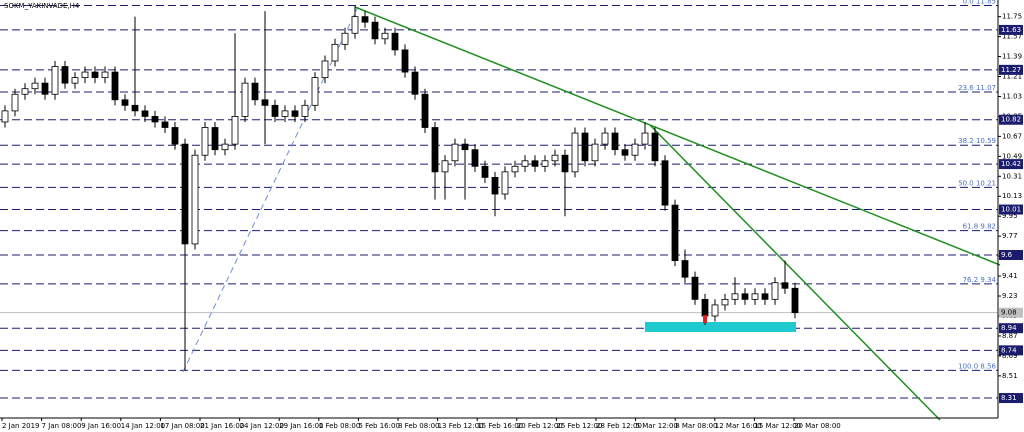 The width and height of the screenshot is (1024, 432). Describe the element at coordinates (979, 227) in the screenshot. I see `fib-label: 61.8 9.82` at that location.